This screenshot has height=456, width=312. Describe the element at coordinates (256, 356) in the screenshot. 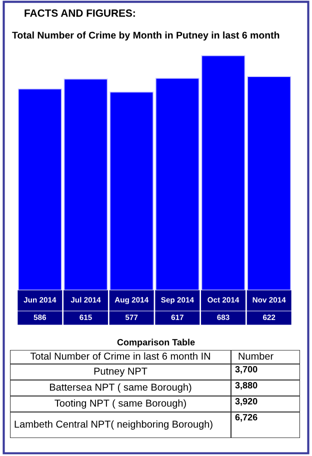

I see `text: Number` at that location.